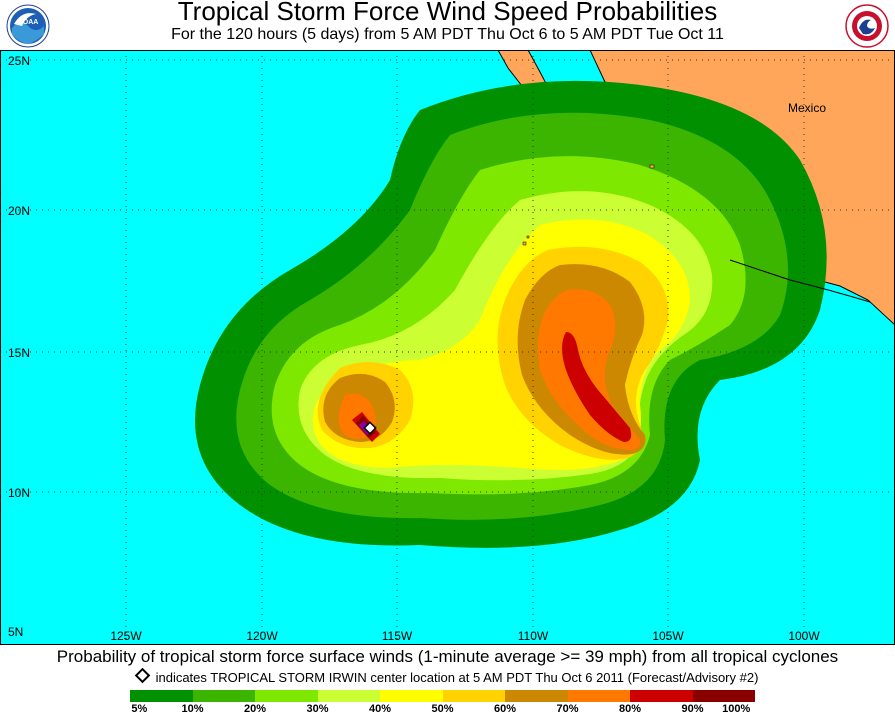 The height and width of the screenshot is (716, 895). I want to click on lon-label-110w: 110W, so click(533, 636).